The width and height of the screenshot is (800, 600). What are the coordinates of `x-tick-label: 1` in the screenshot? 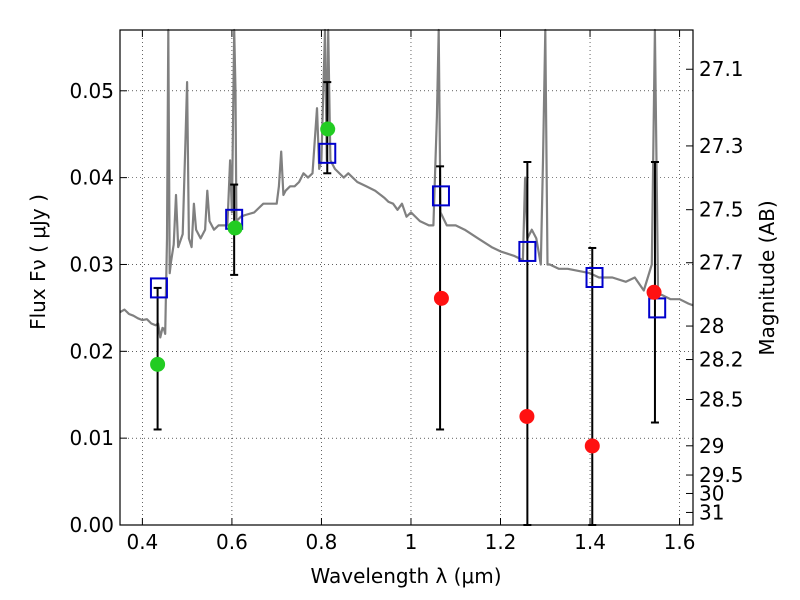 It's located at (411, 542).